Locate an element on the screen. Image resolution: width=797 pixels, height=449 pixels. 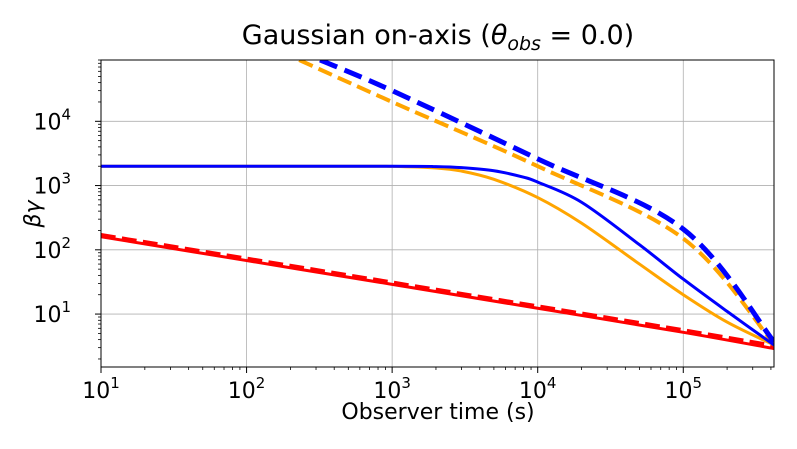
y-tick-label: 10² is located at coordinates (52, 249).